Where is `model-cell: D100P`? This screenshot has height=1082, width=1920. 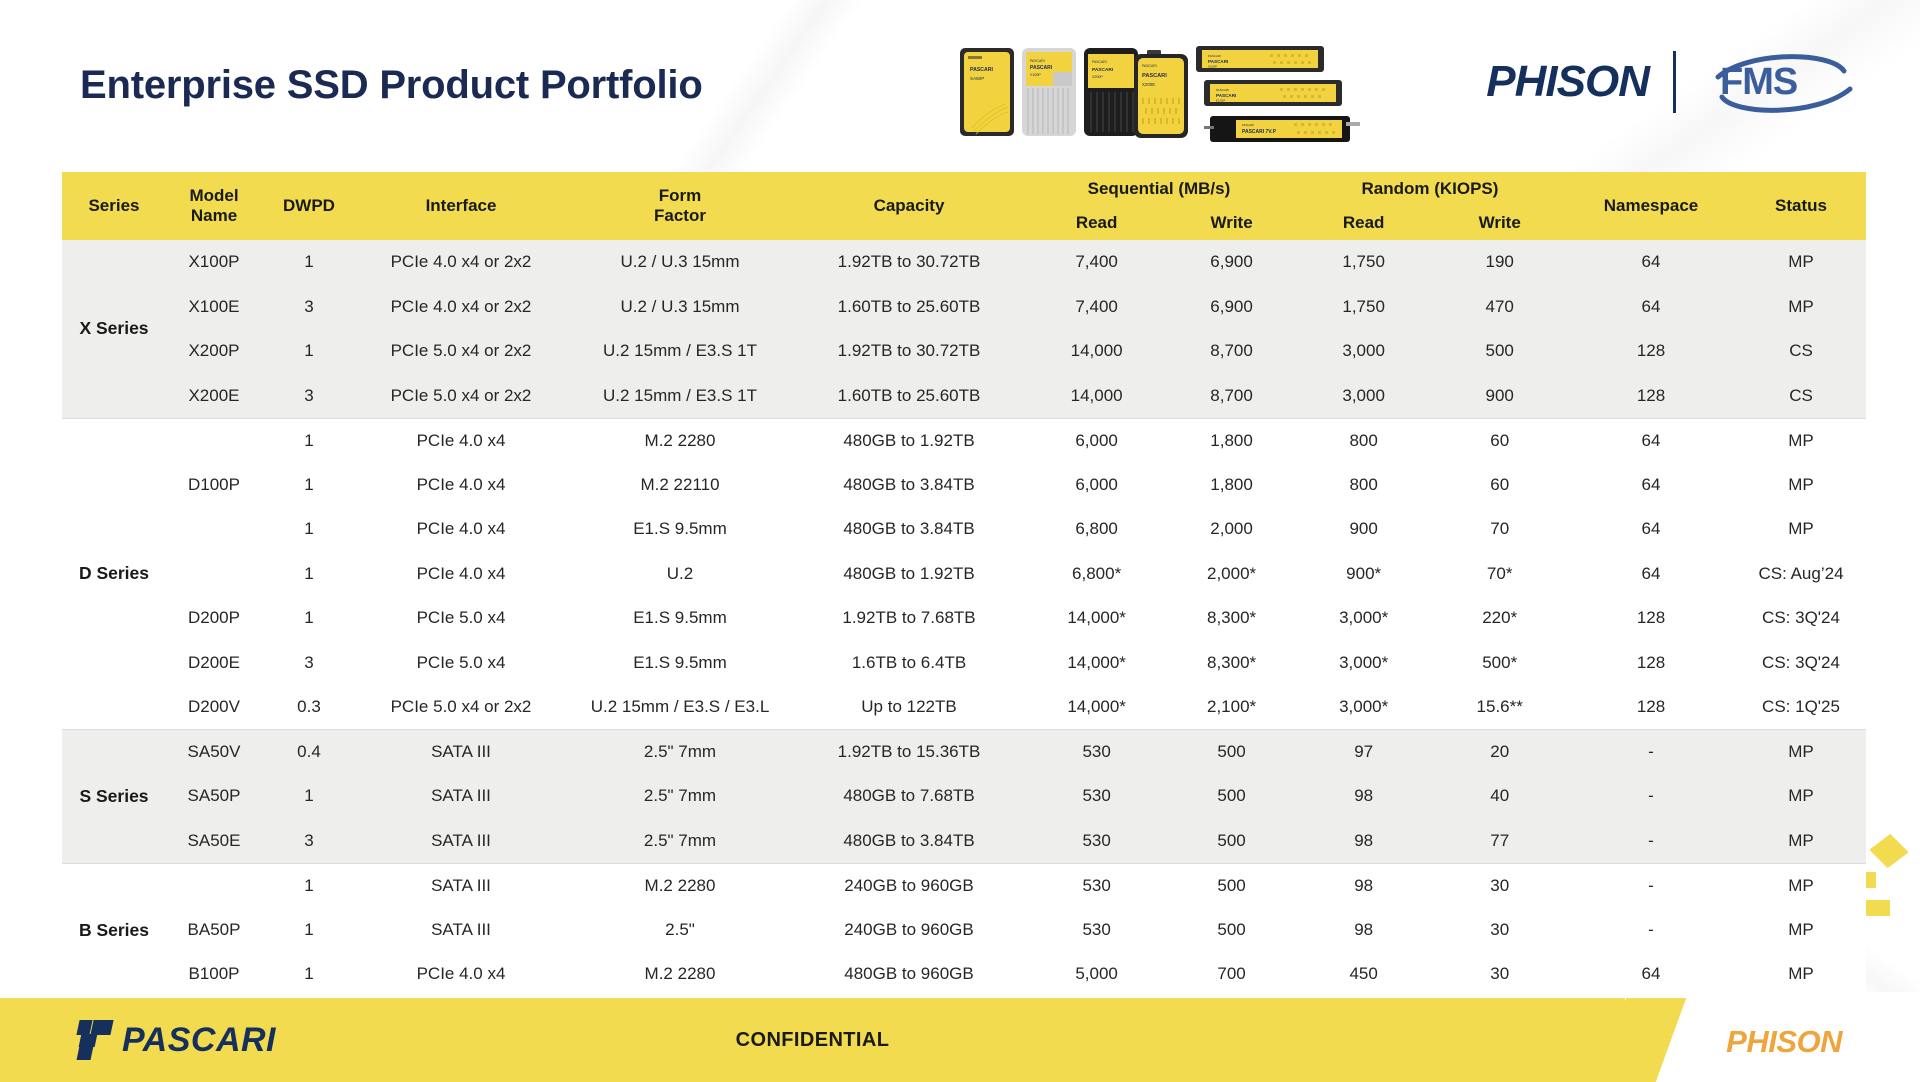
model-cell: D100P is located at coordinates (214, 484).